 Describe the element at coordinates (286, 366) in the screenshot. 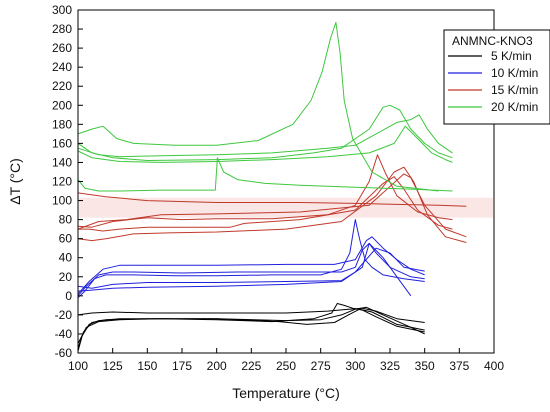

I see `x-tick-label: 250` at that location.